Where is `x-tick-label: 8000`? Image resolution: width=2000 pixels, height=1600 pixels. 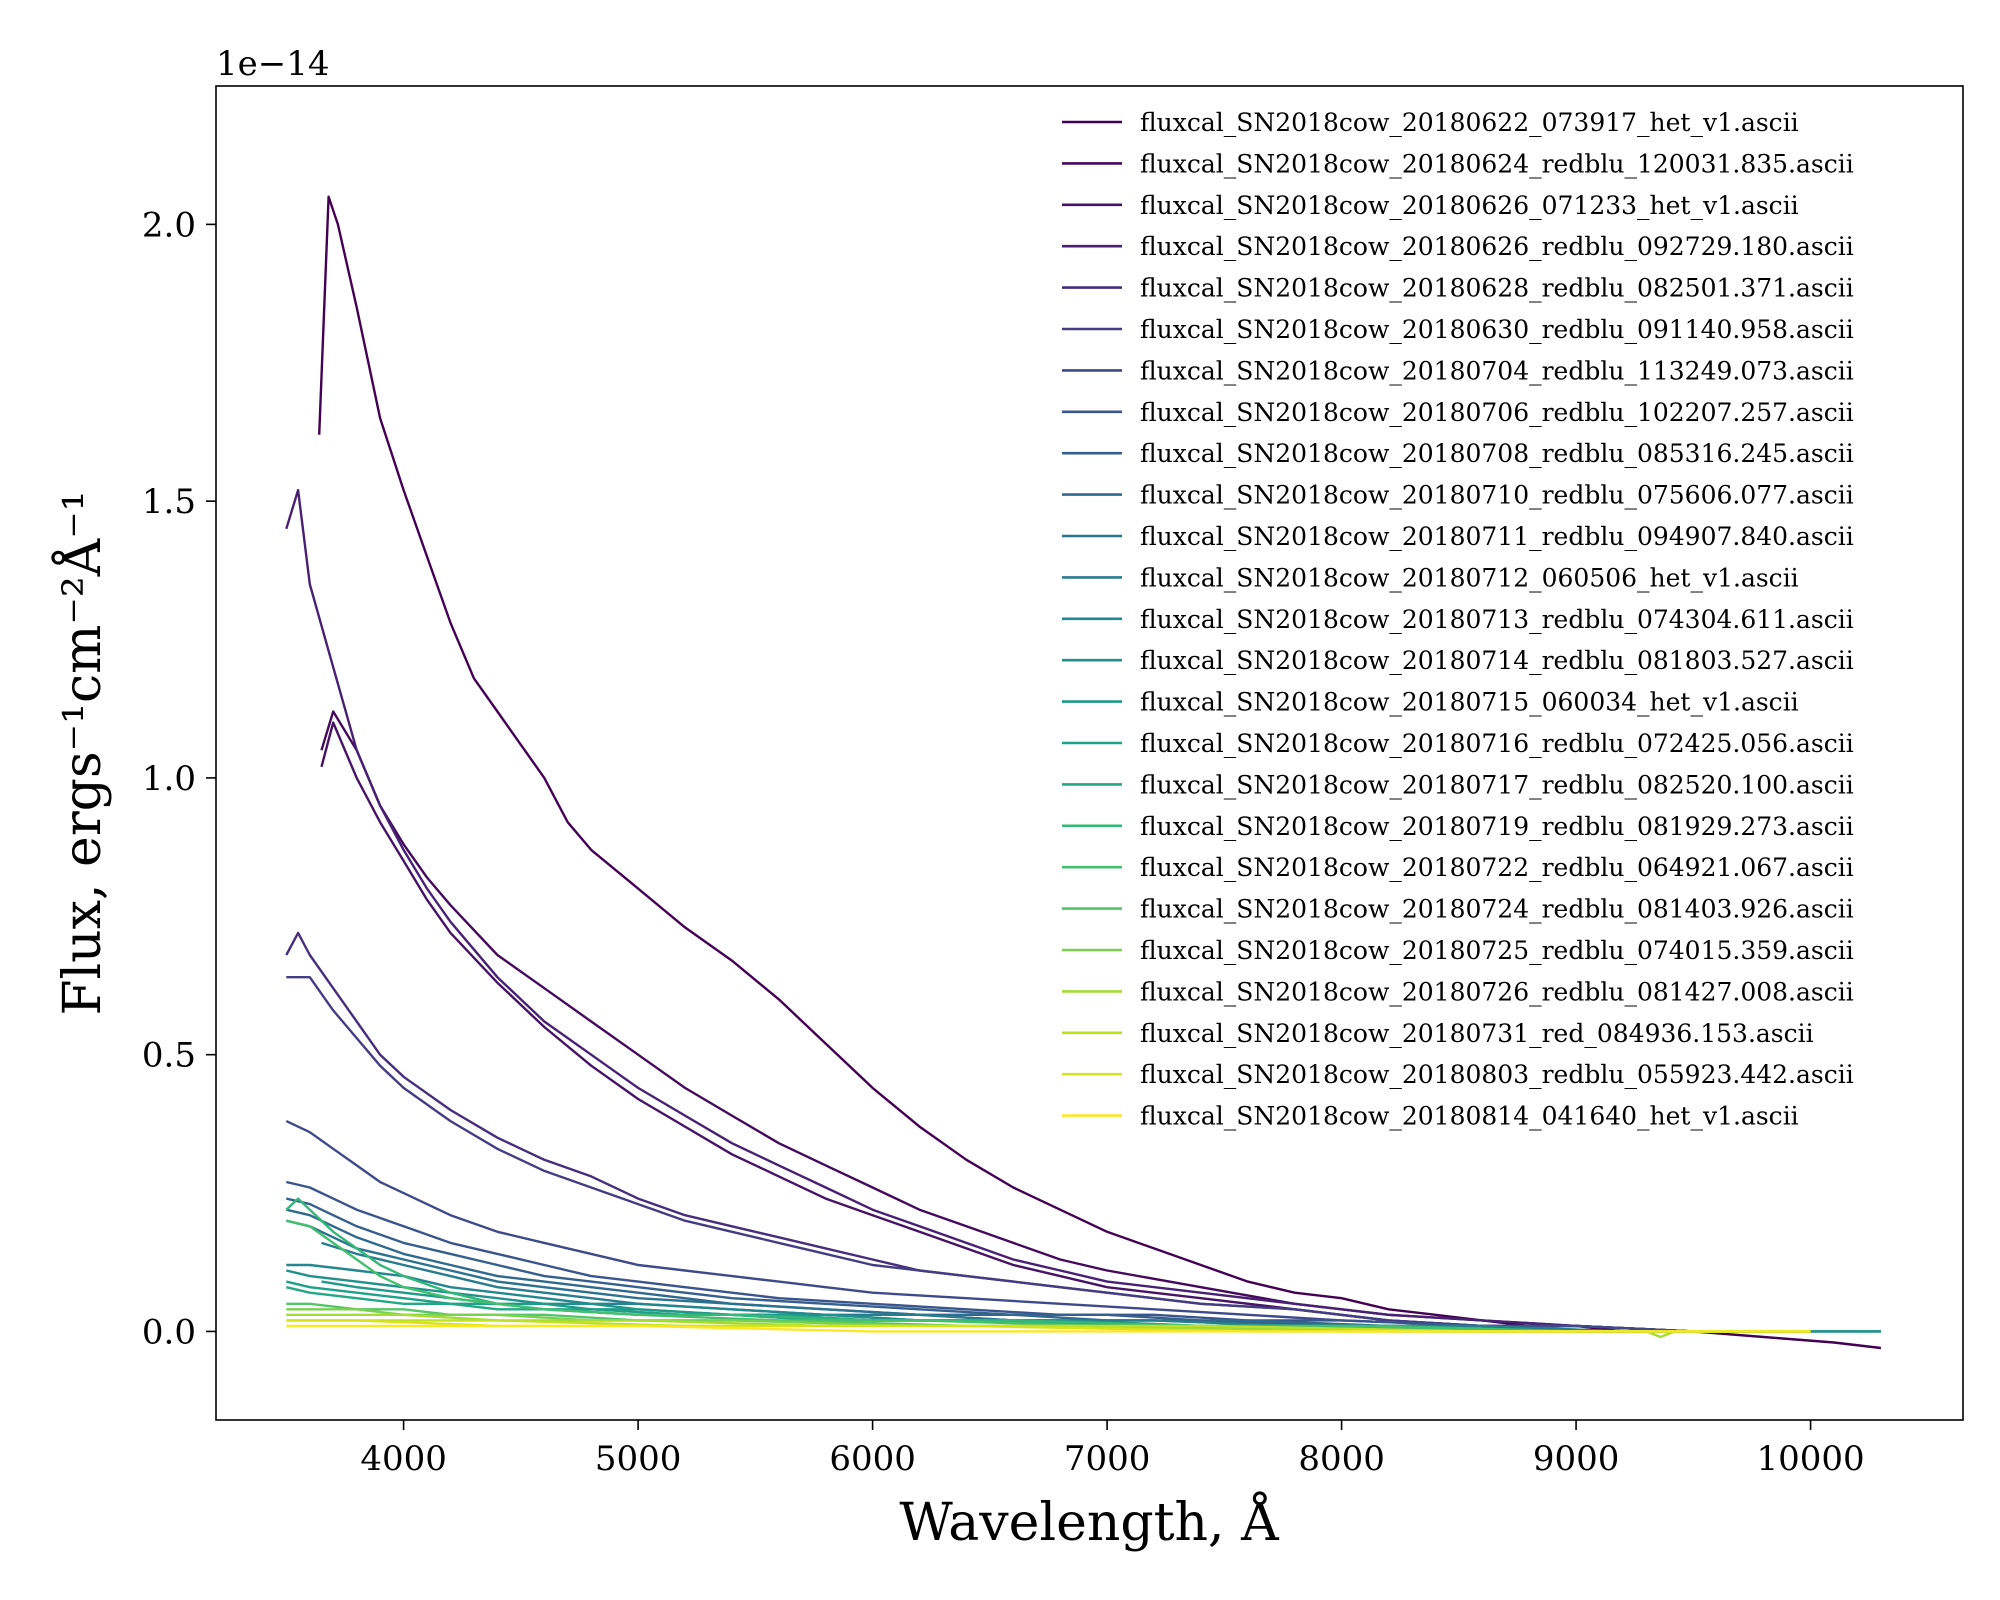 x-tick-label: 8000 is located at coordinates (1341, 1459).